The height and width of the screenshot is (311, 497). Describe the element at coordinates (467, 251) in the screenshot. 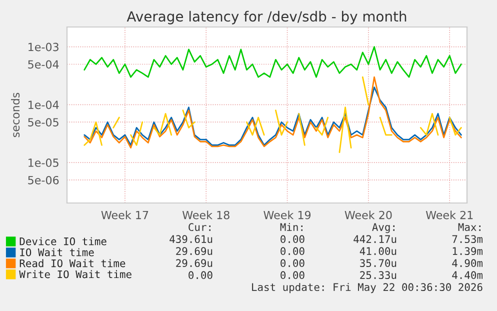

I see `text: 1.39m` at that location.